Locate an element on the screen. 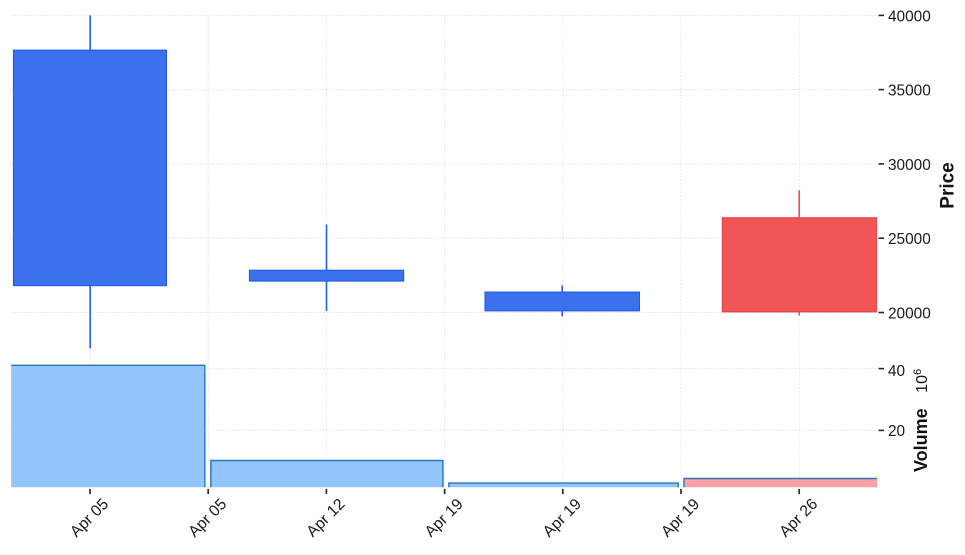 Image resolution: width=965 pixels, height=555 pixels. svg-text: 20000 is located at coordinates (909, 314).